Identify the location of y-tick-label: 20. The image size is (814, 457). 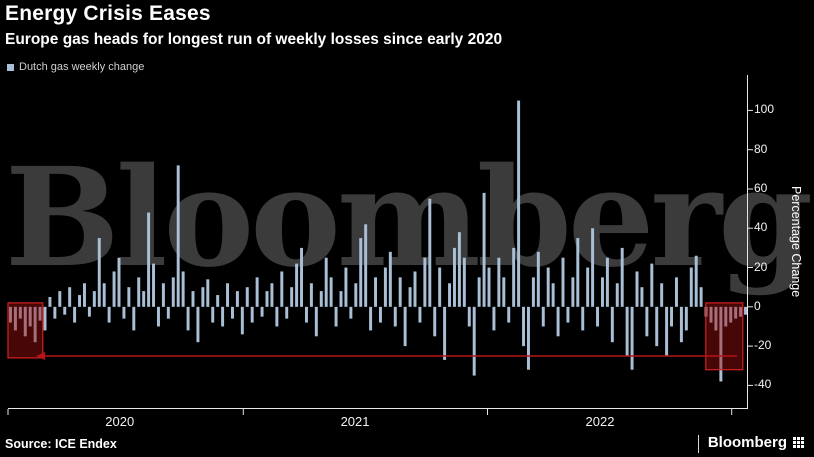
(761, 266).